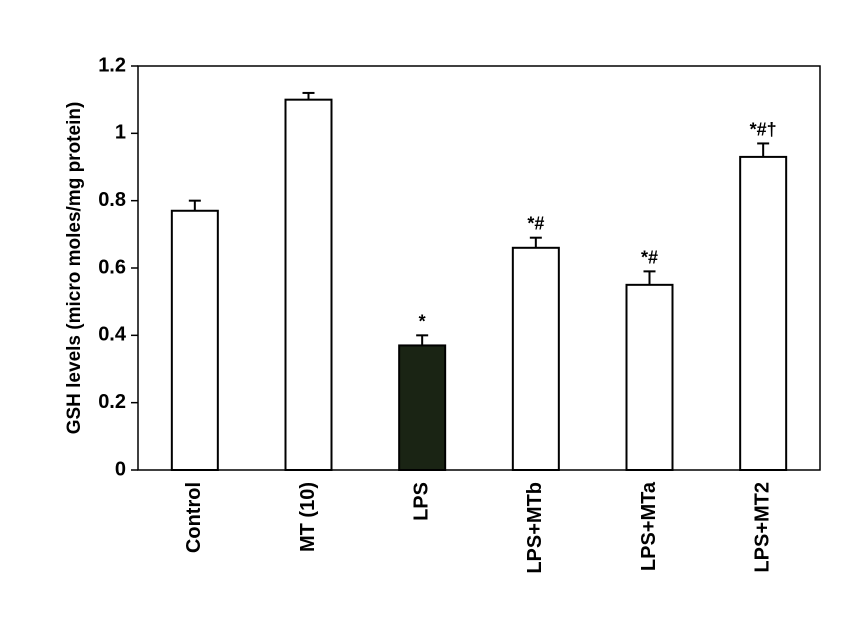 The height and width of the screenshot is (643, 851). I want to click on x-tick-label: LPS+MT2, so click(762, 527).